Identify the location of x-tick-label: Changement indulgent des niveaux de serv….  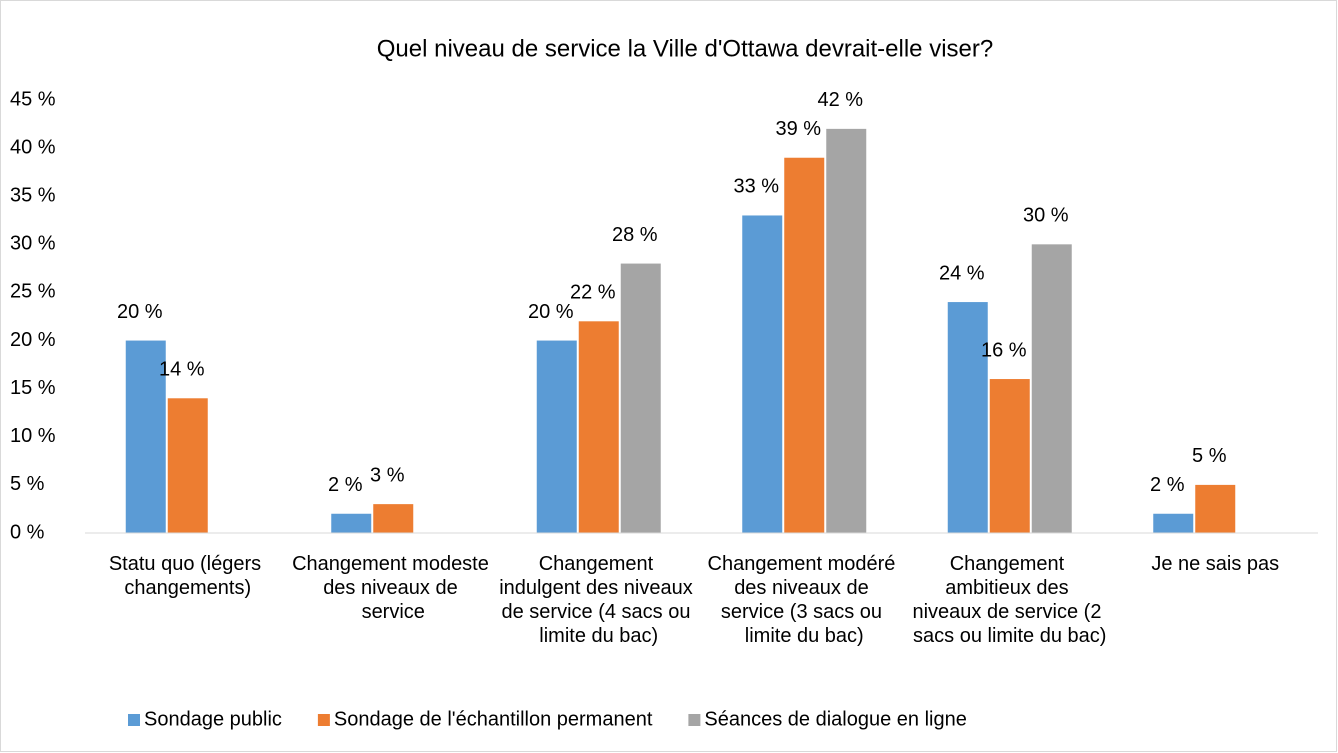
(598, 600).